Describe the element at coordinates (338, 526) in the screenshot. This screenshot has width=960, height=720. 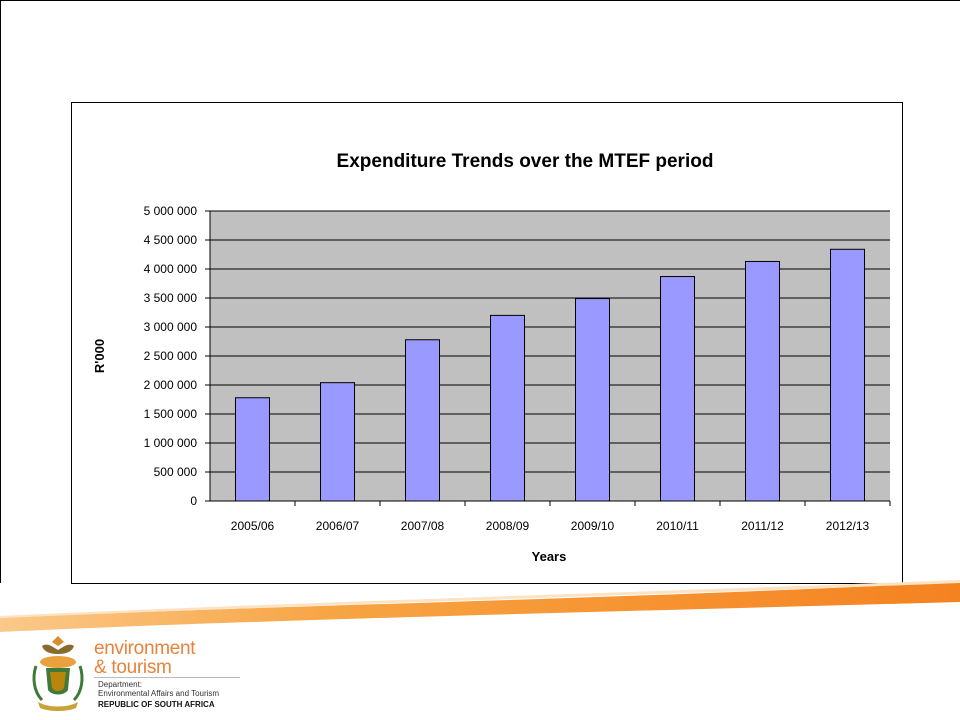
I see `x-tick-label: 2006/07` at that location.